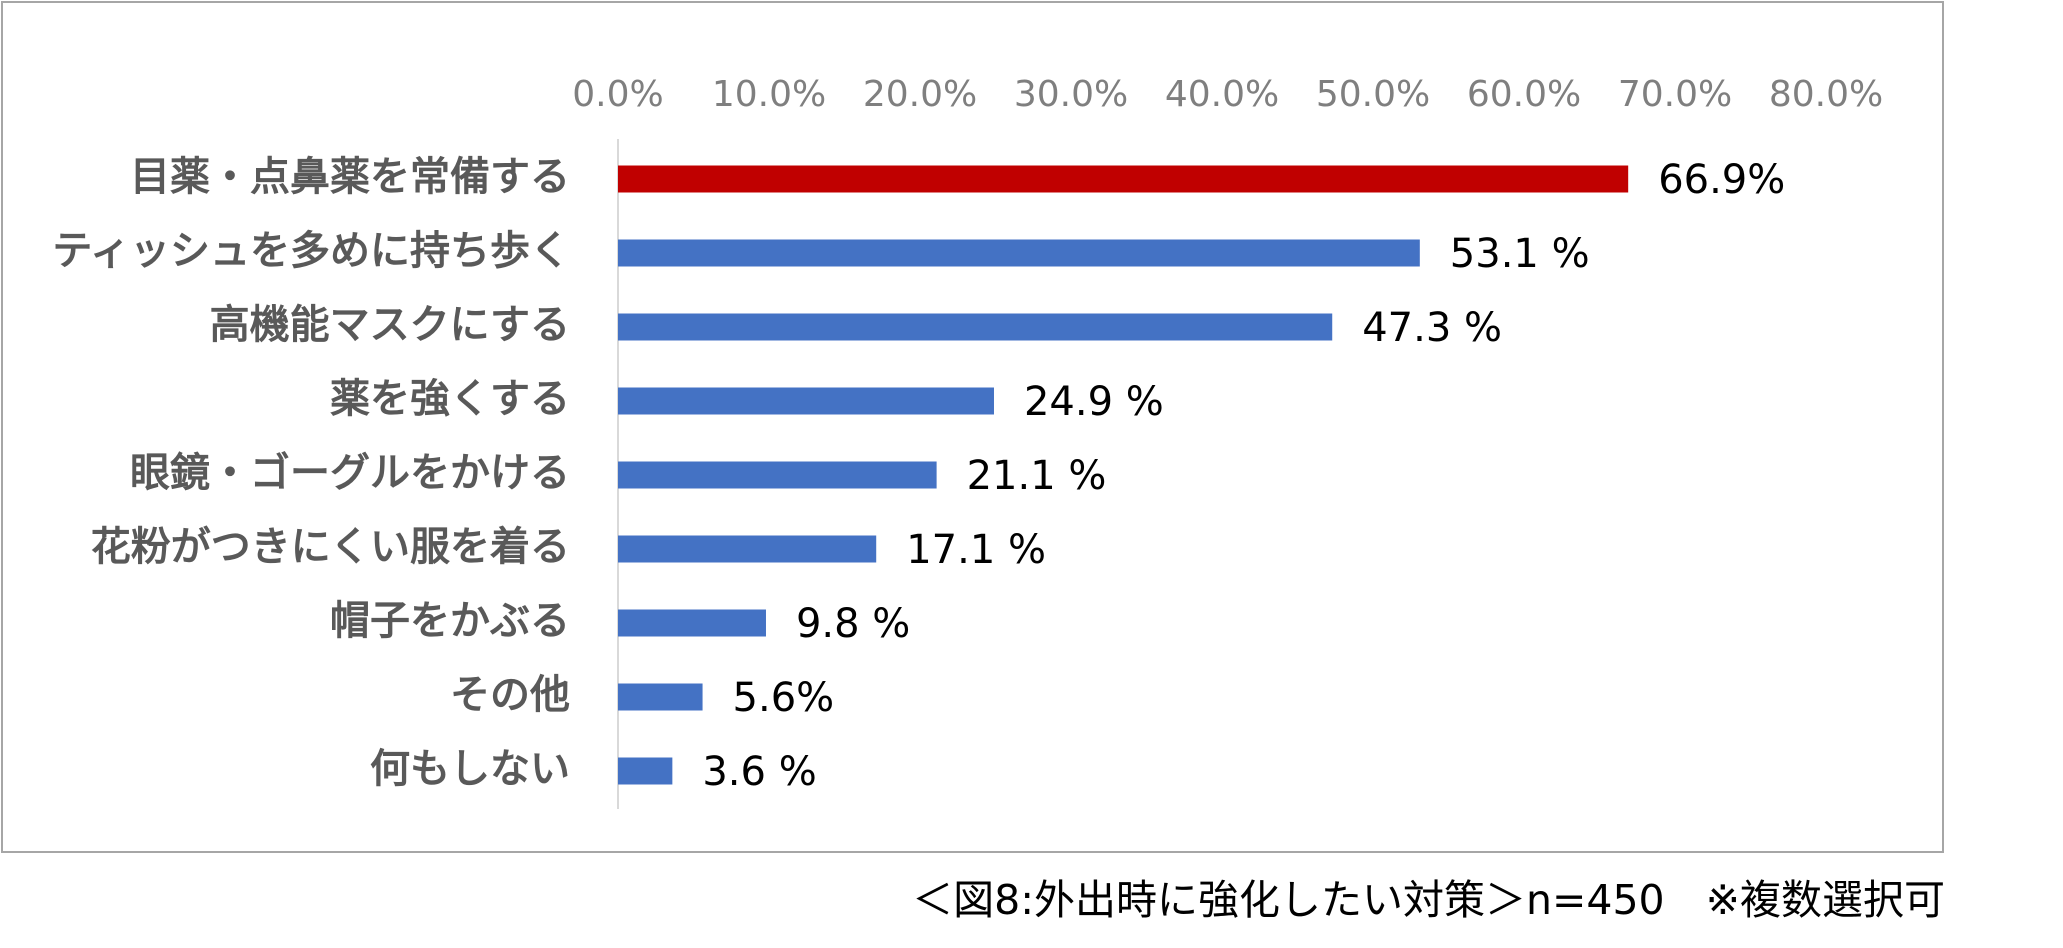 This screenshot has height=948, width=2063. What do you see at coordinates (769, 94) in the screenshot?
I see `x-tick-label: 10.0%` at bounding box center [769, 94].